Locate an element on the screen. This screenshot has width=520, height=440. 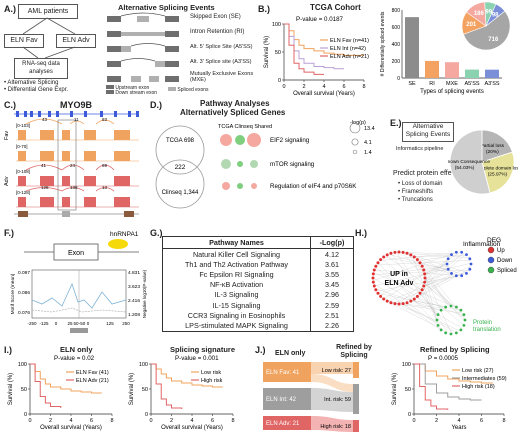
legend-label-2: High risk (18) is located at coordinates (478, 387).